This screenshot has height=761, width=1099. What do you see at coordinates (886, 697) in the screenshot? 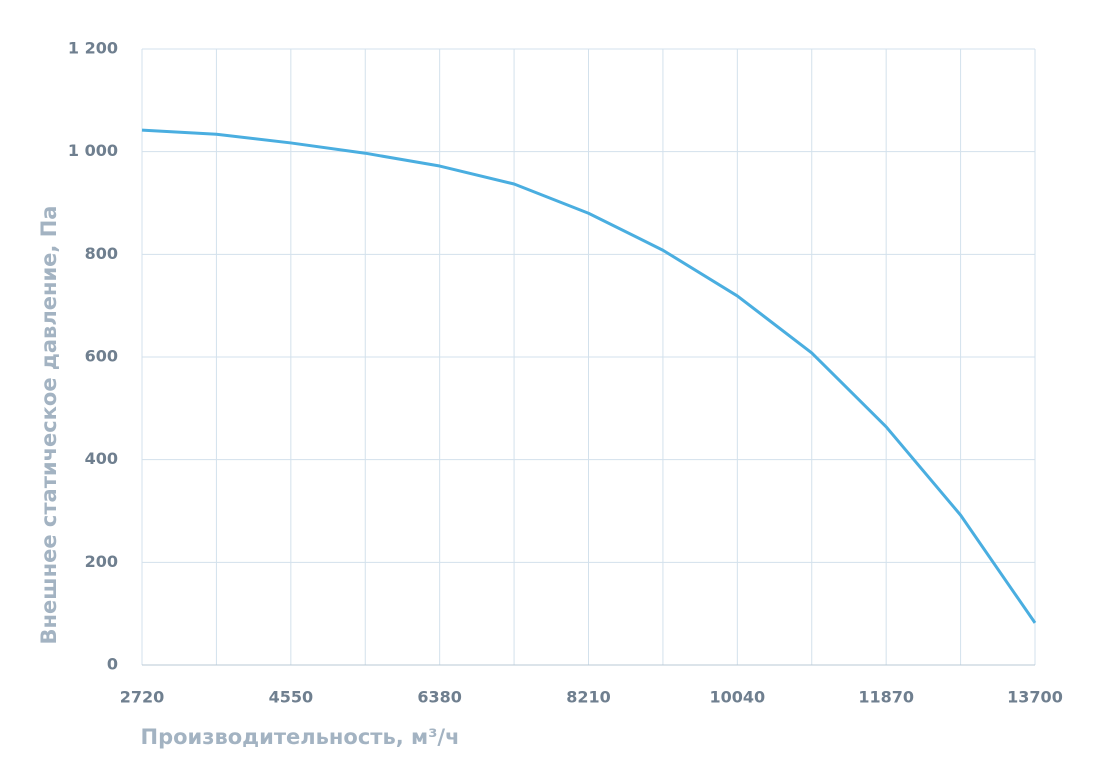
I see `x-tick-label: 11870` at bounding box center [886, 697].